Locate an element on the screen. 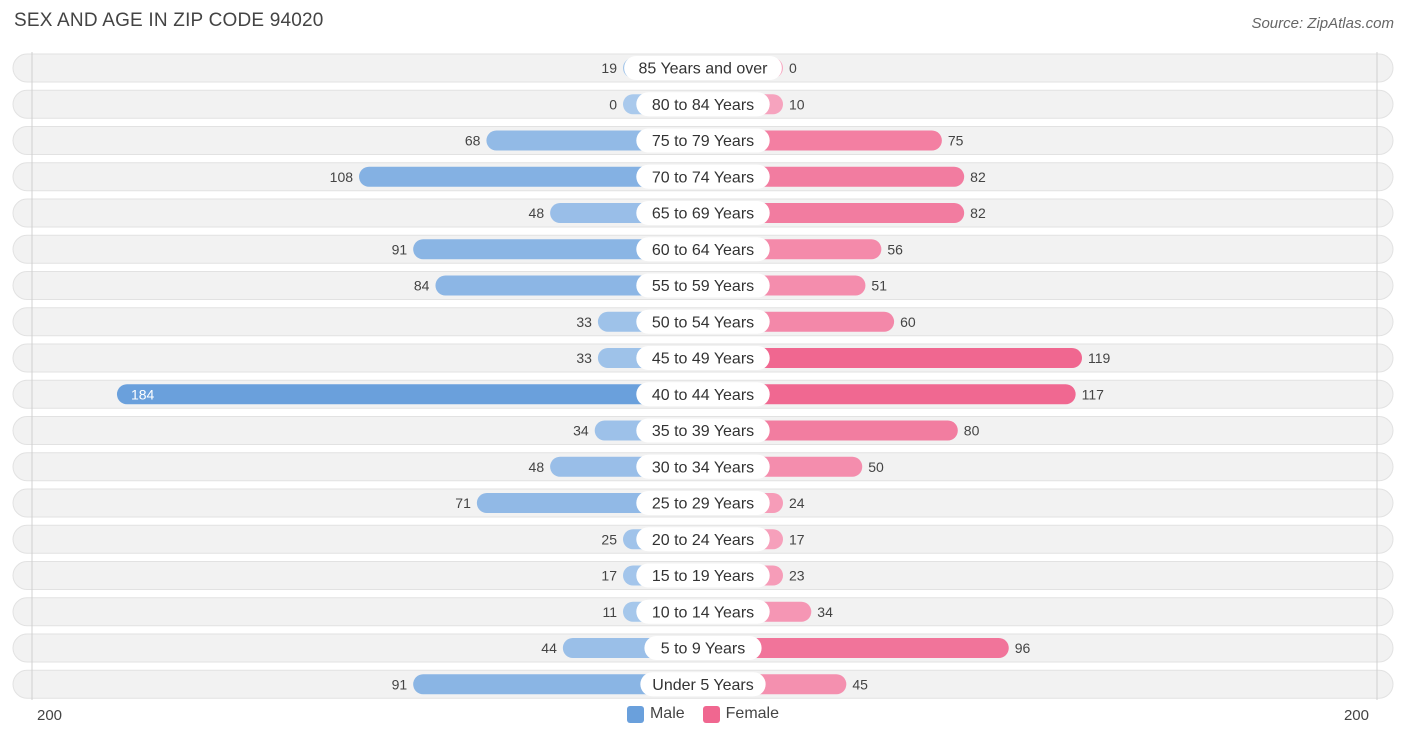 This screenshot has width=1406, height=740. value-label-male: 17 is located at coordinates (609, 576).